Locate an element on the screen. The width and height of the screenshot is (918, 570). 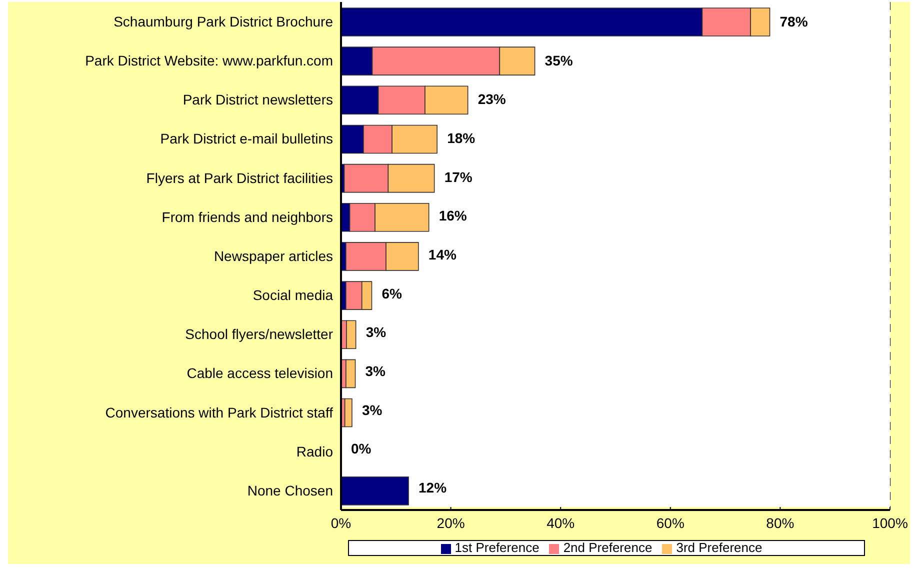
total-label: 18% is located at coordinates (461, 138).